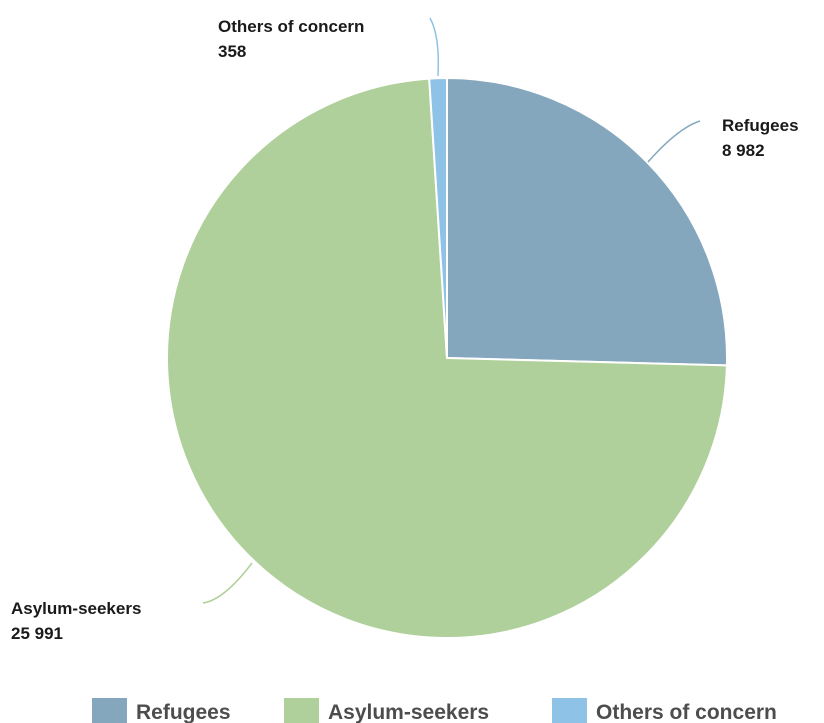  I want to click on legend-label-refugees: Refugees, so click(183, 712).